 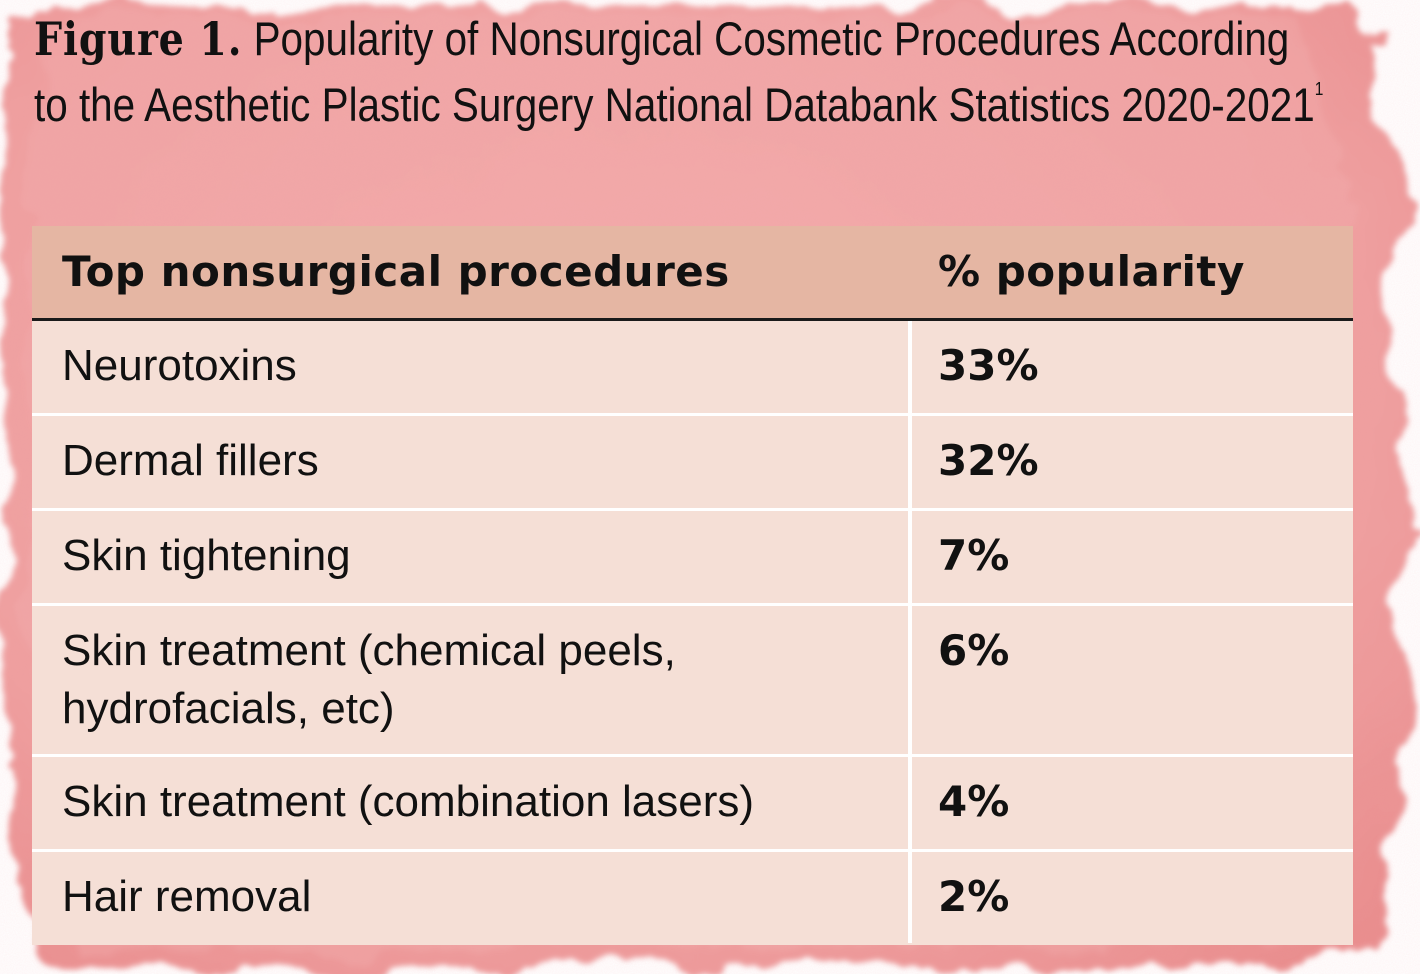 What do you see at coordinates (974, 555) in the screenshot?
I see `popularity-value: 7%` at bounding box center [974, 555].